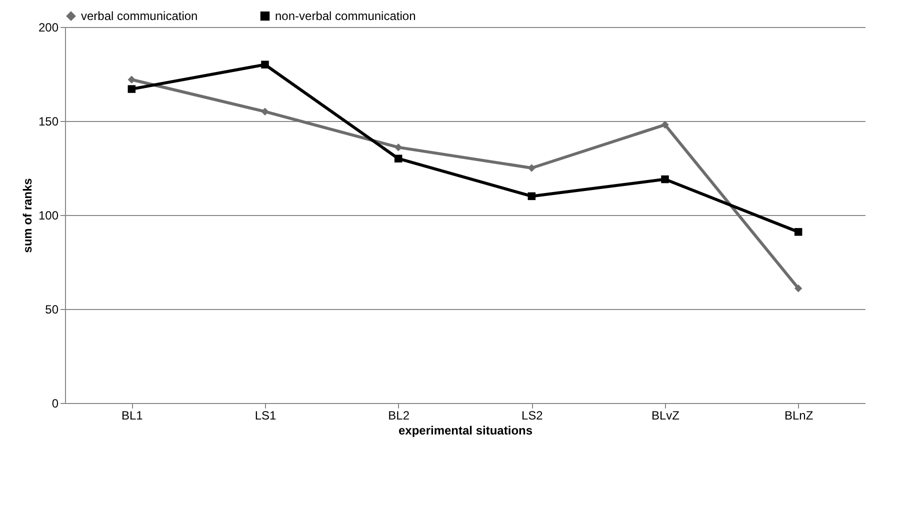 Image resolution: width=917 pixels, height=515 pixels. I want to click on x-tick-label: BL1, so click(132, 415).